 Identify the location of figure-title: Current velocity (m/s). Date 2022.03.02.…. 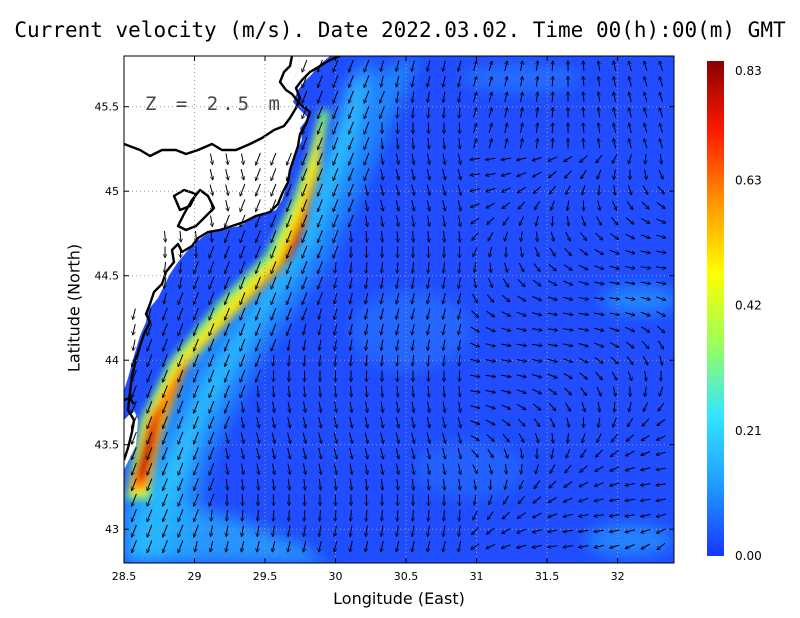
(400, 30).